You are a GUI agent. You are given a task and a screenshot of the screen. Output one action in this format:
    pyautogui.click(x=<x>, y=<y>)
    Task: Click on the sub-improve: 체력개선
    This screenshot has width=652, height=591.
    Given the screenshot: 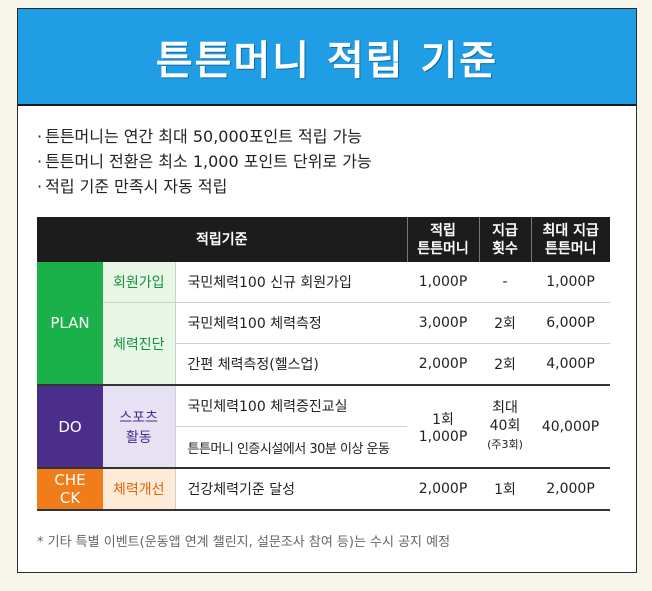 What is the action you would take?
    pyautogui.click(x=139, y=489)
    